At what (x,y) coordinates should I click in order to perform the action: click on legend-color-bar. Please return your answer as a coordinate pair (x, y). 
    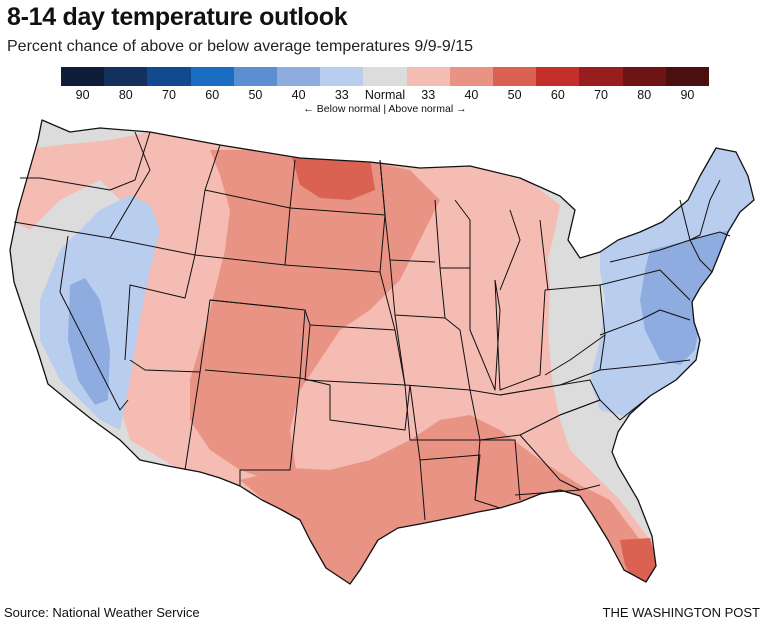
    Looking at the image, I should click on (385, 76).